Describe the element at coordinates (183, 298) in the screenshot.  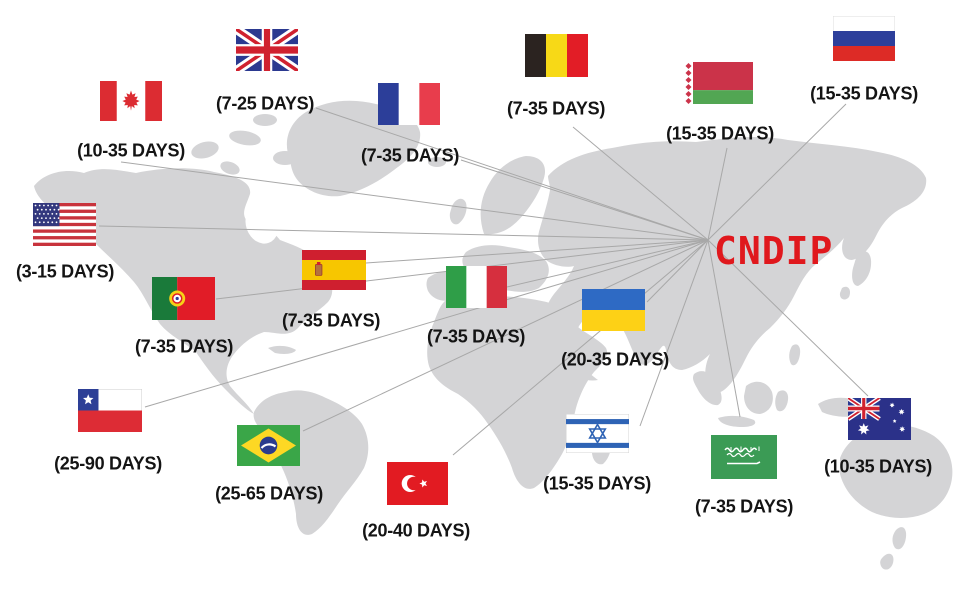
I see `portugal-flag` at that location.